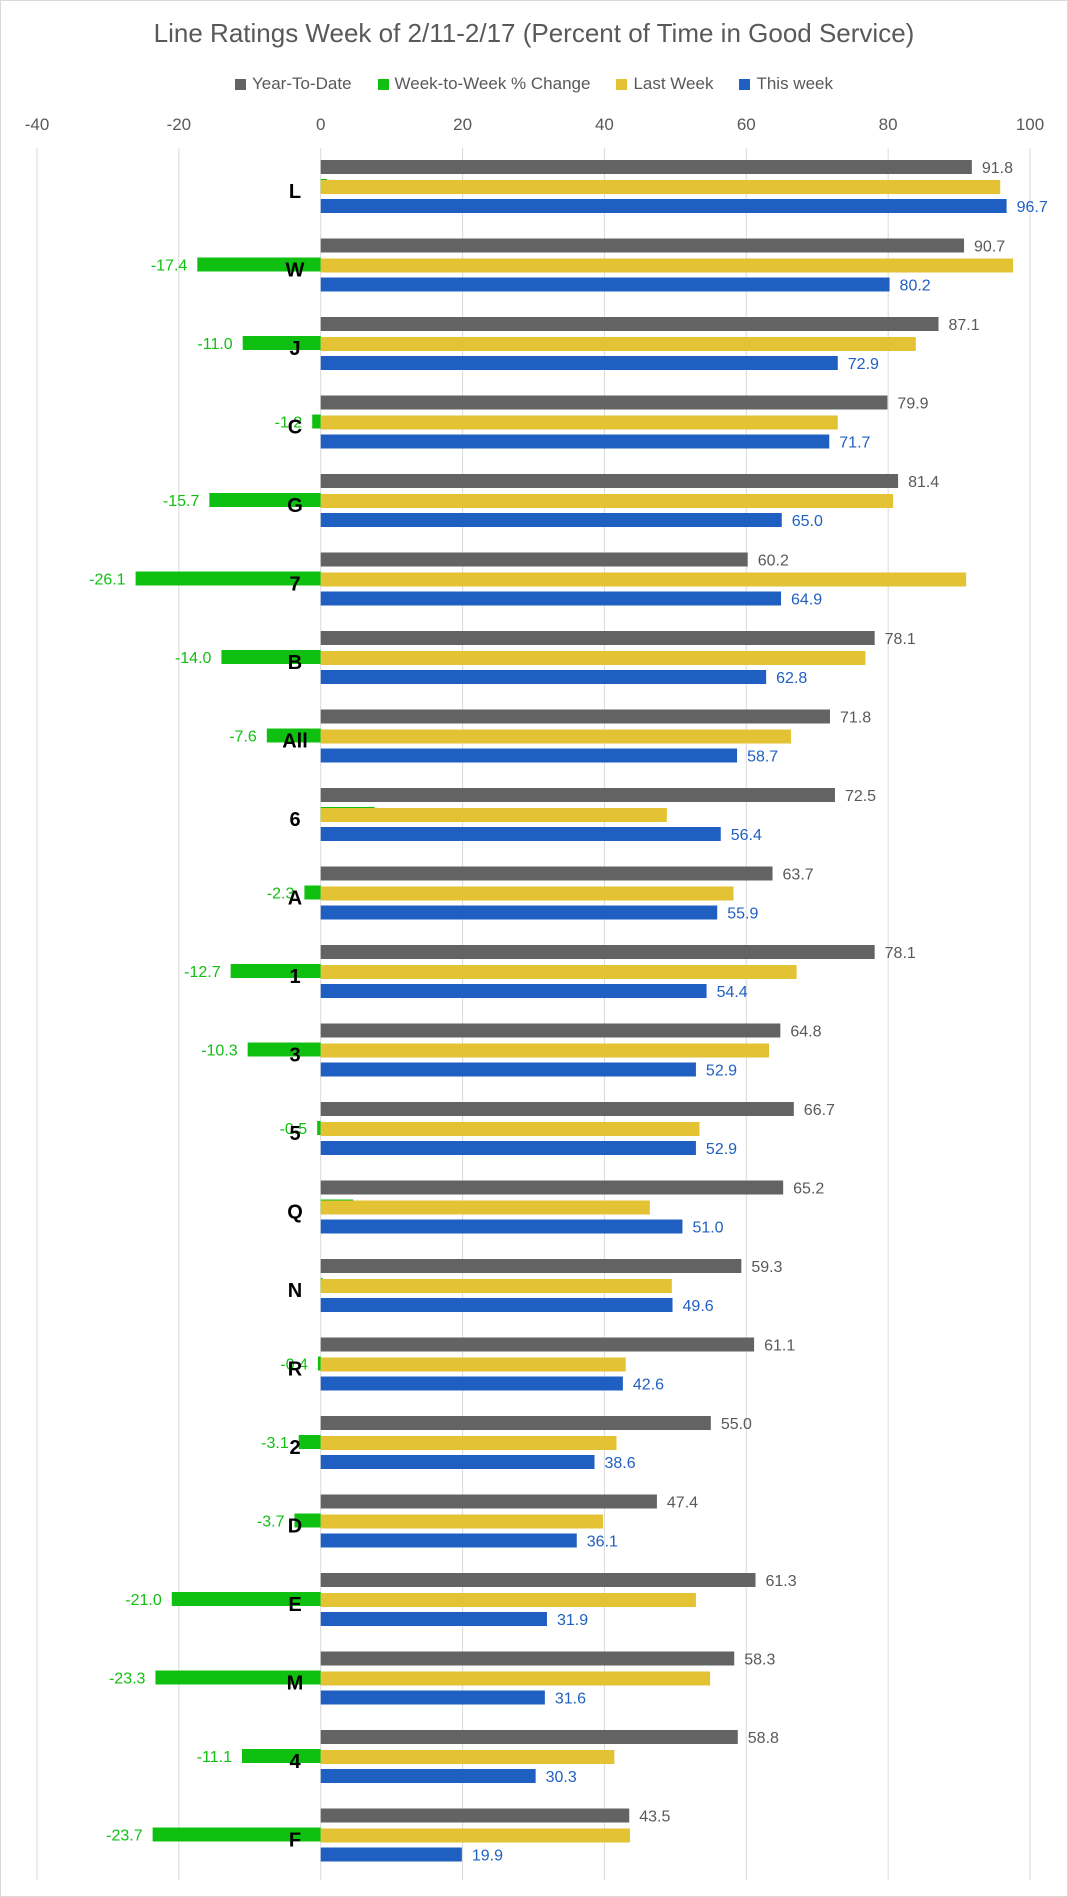 The image size is (1068, 1897). I want to click on data-label: 72.9, so click(863, 364).